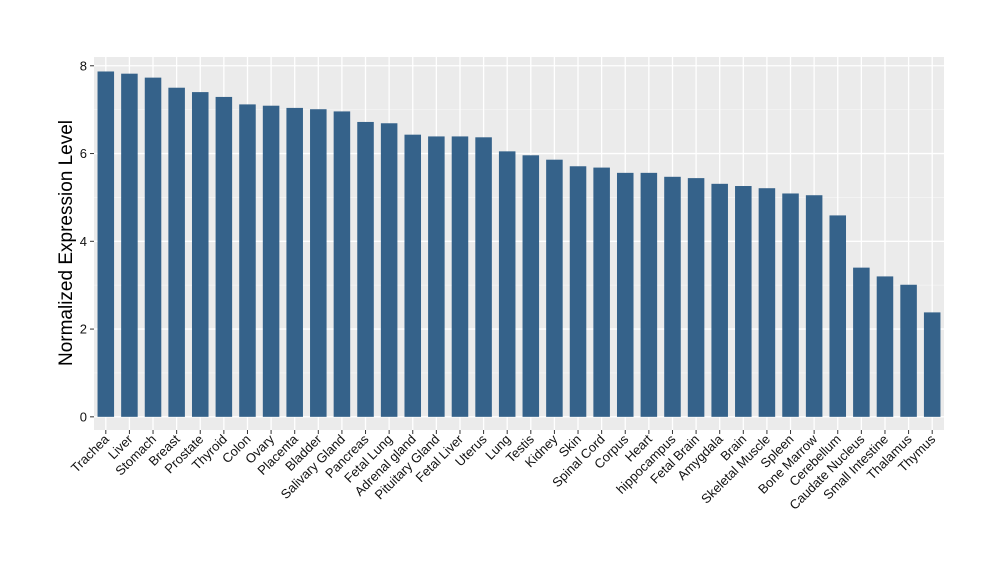  Describe the element at coordinates (743, 301) in the screenshot. I see `bar-brain` at that location.